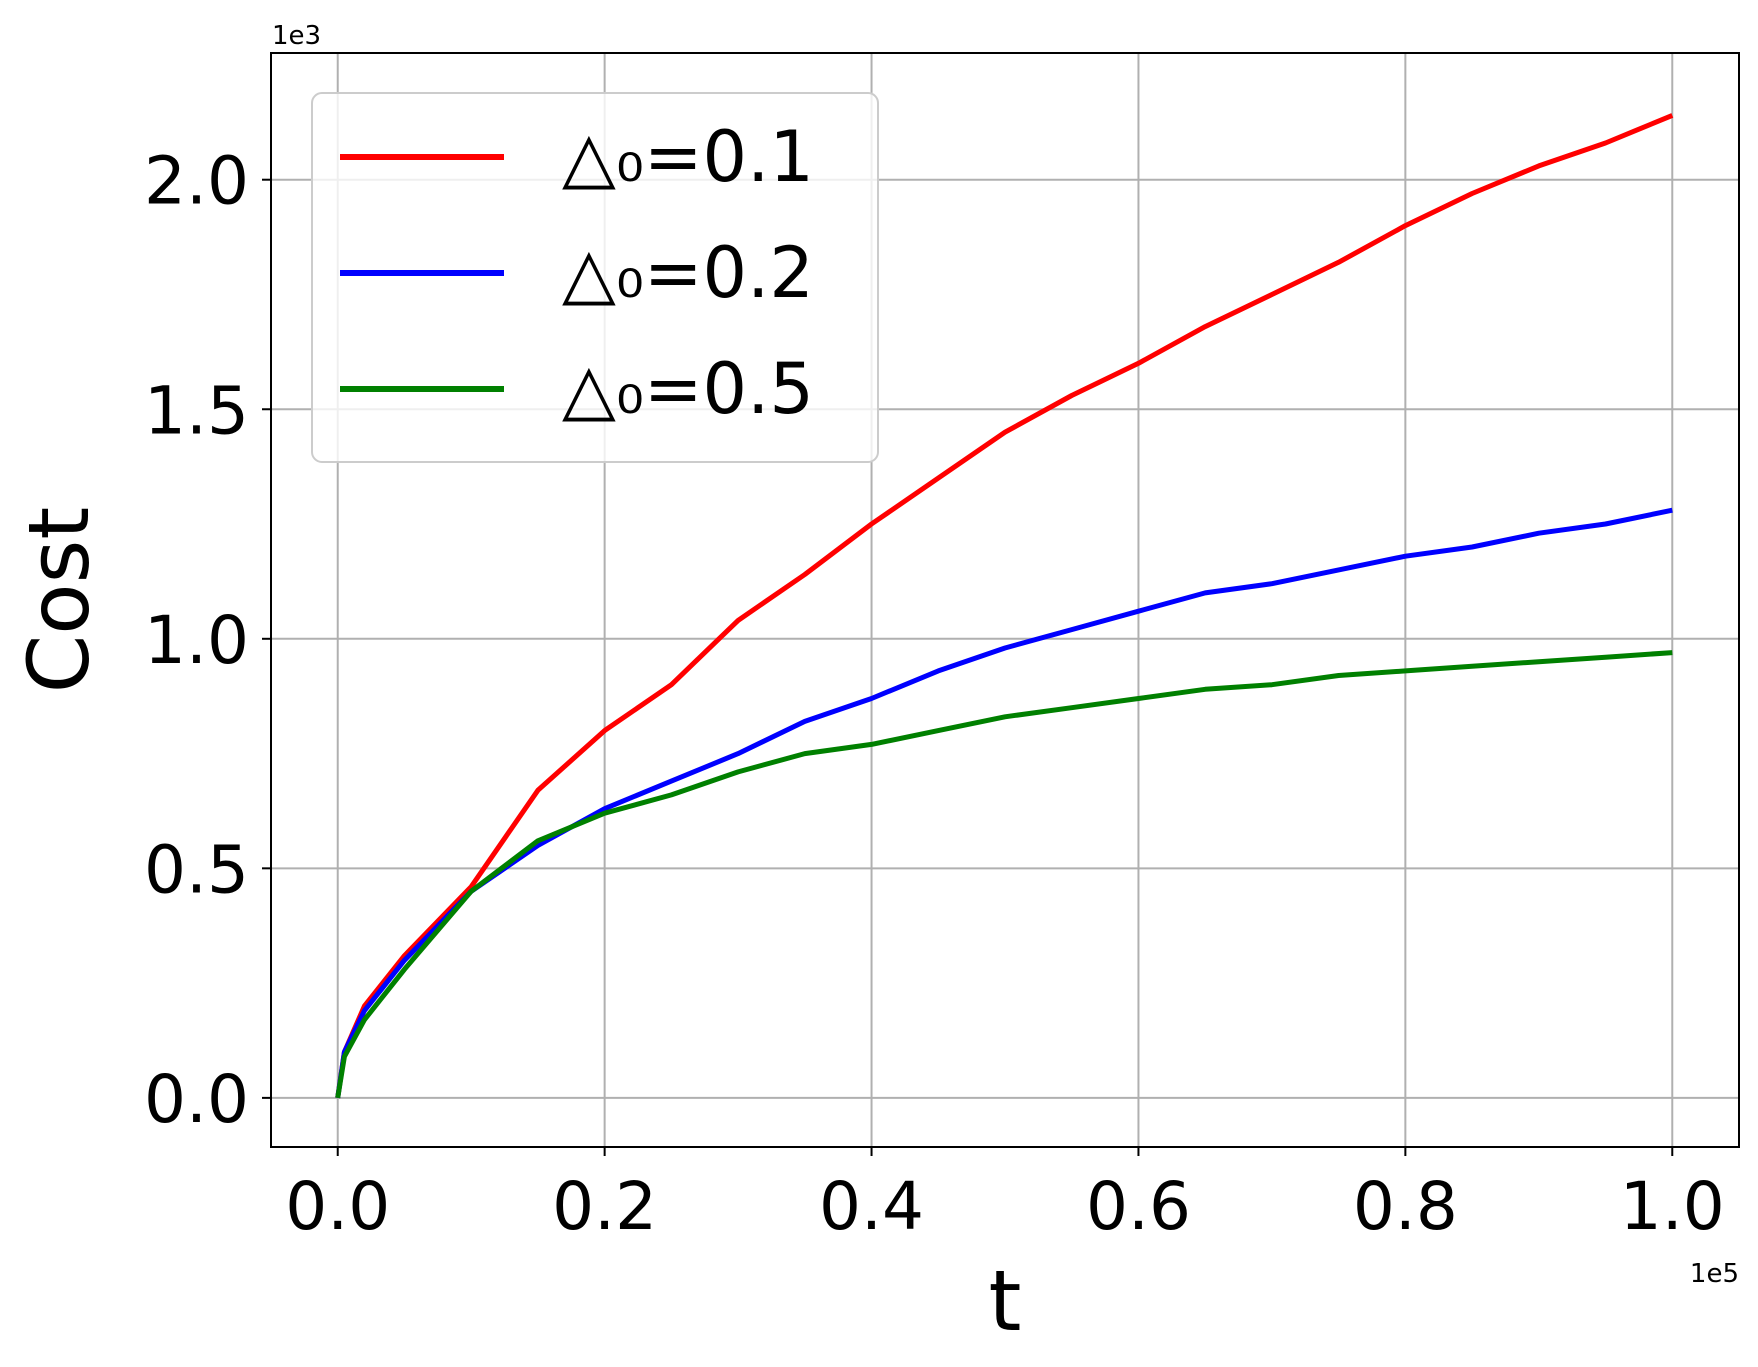 The height and width of the screenshot is (1367, 1758). I want to click on x-tick-label: 0.2, so click(604, 1206).